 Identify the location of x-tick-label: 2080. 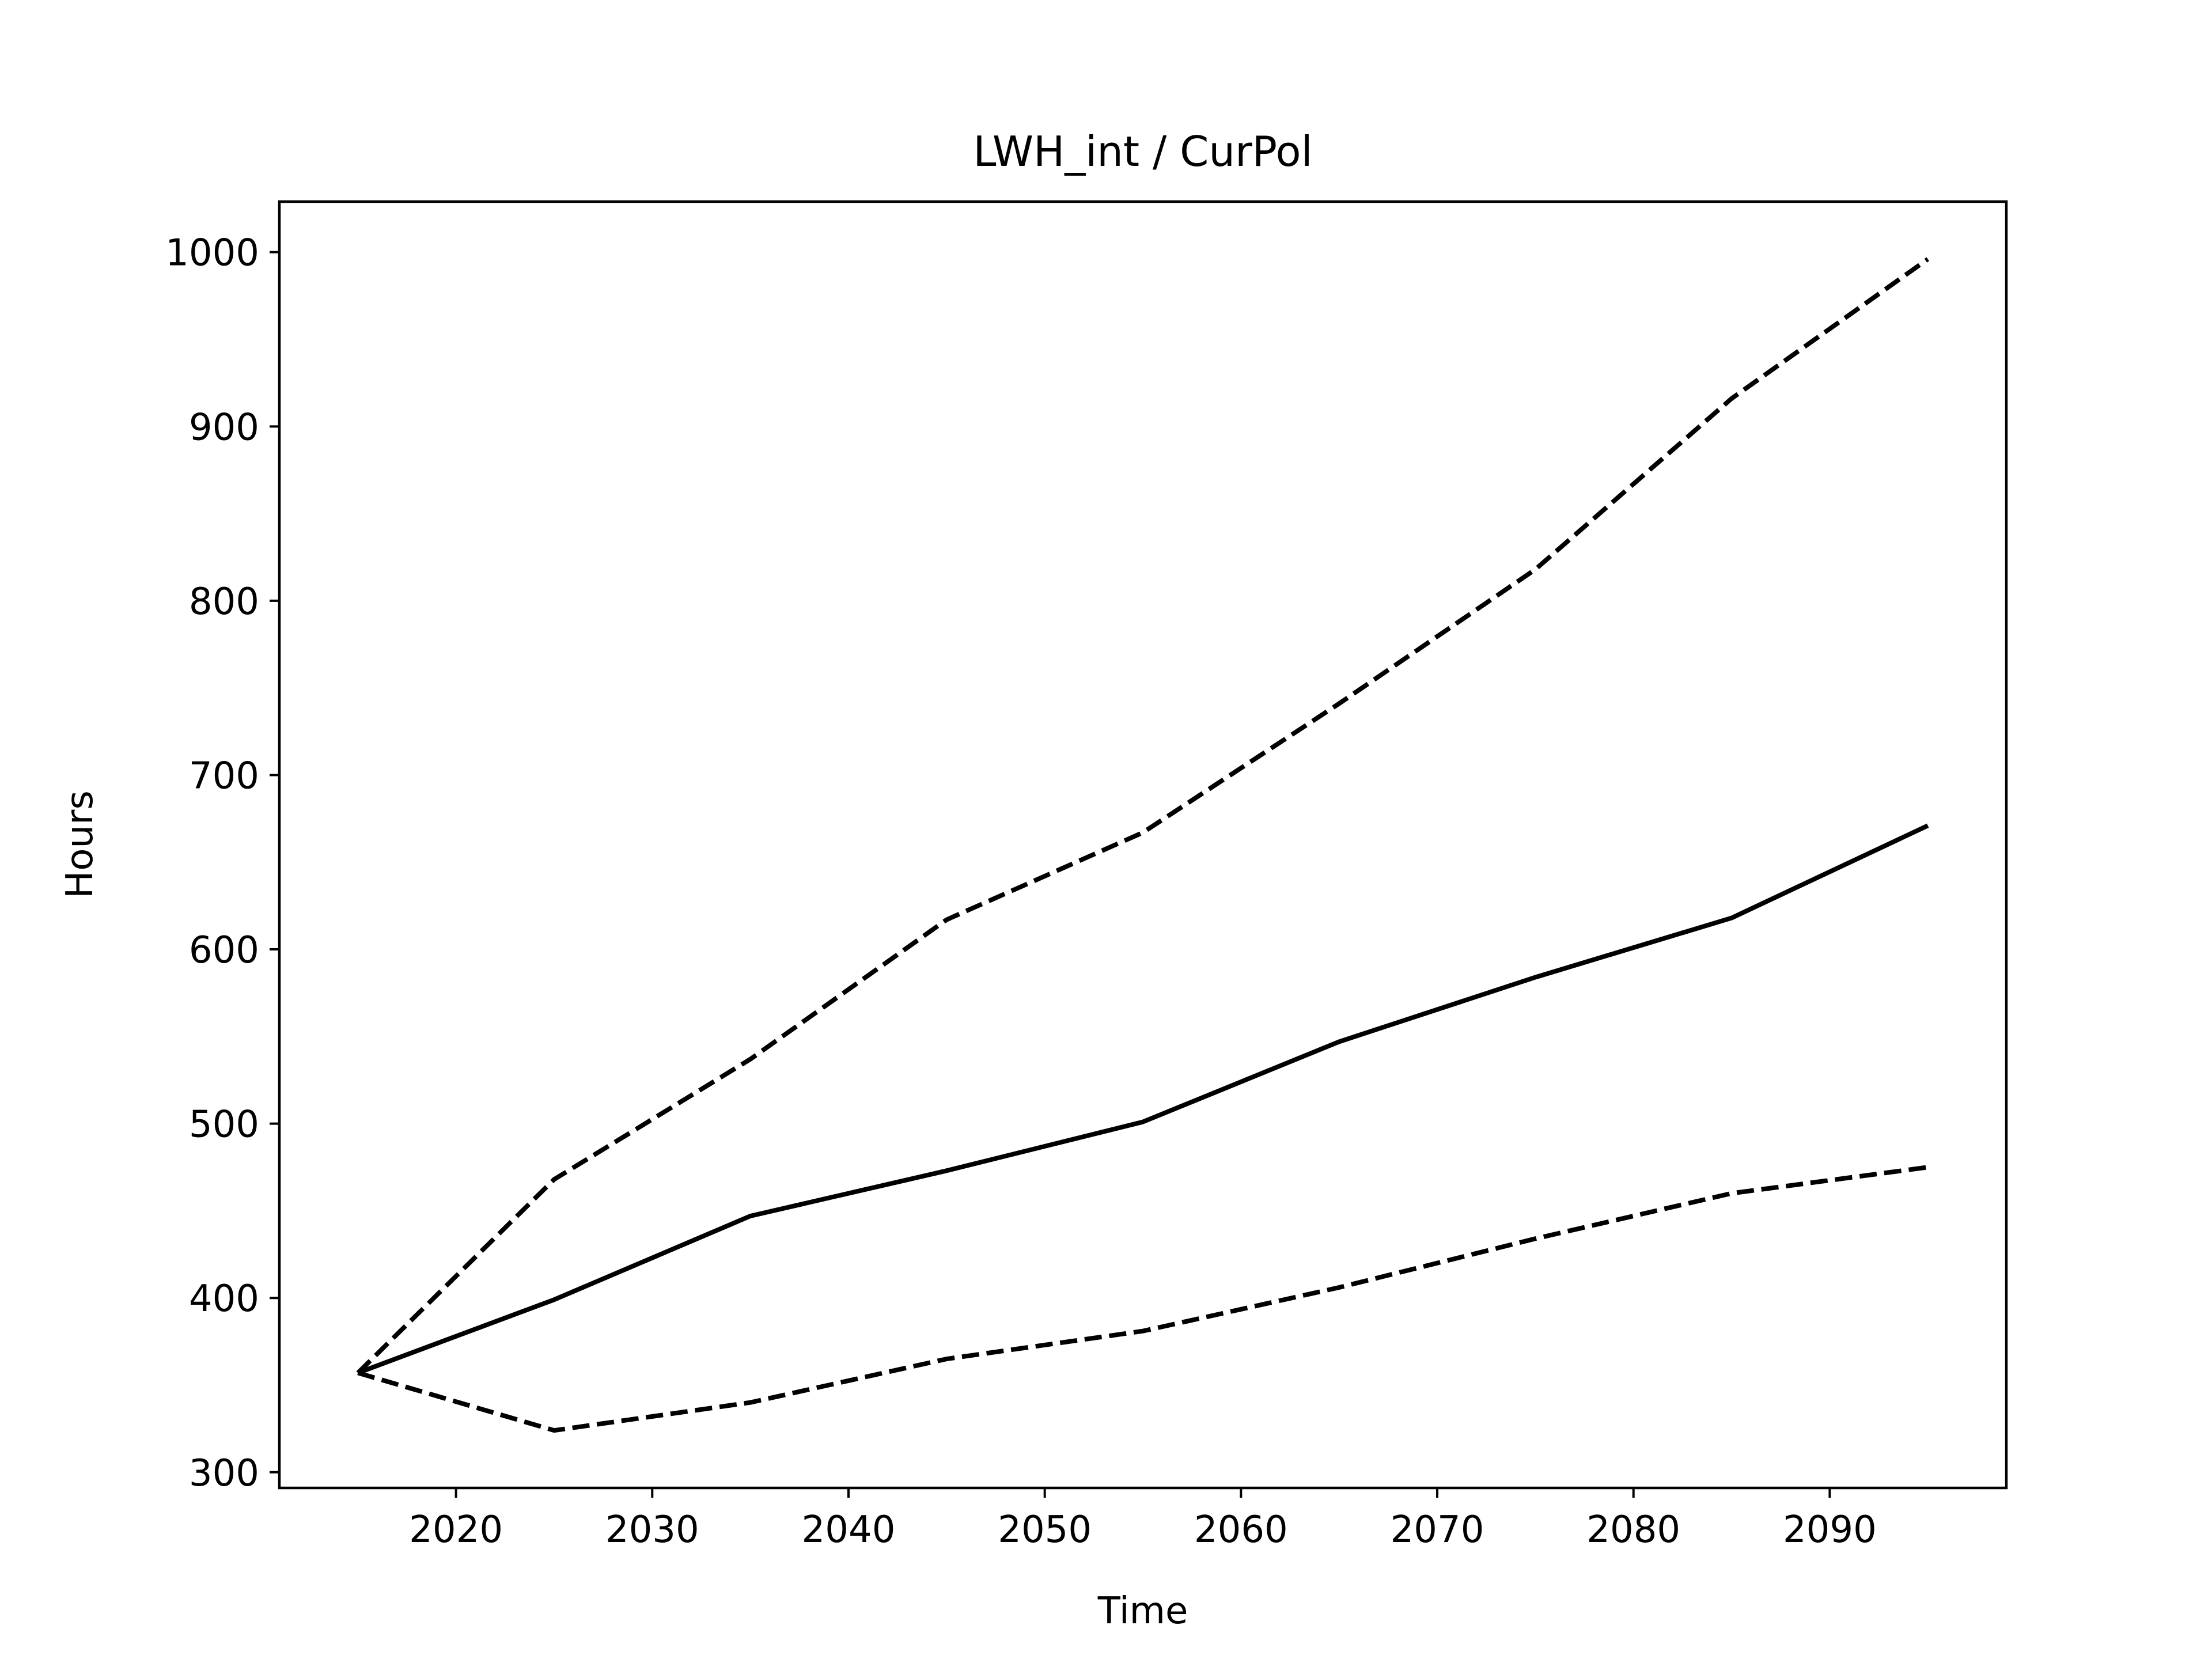
(1633, 1530).